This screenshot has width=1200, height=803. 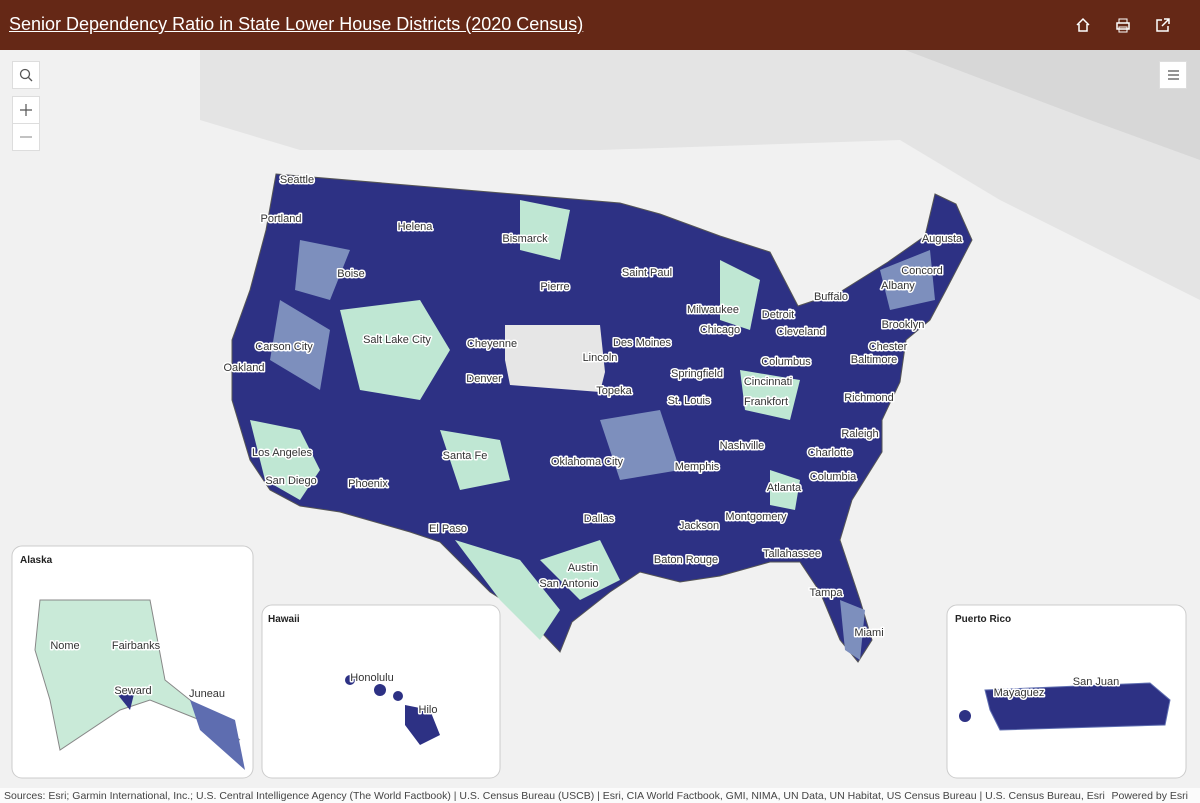 What do you see at coordinates (831, 297) in the screenshot?
I see `city-label: Buffalo` at bounding box center [831, 297].